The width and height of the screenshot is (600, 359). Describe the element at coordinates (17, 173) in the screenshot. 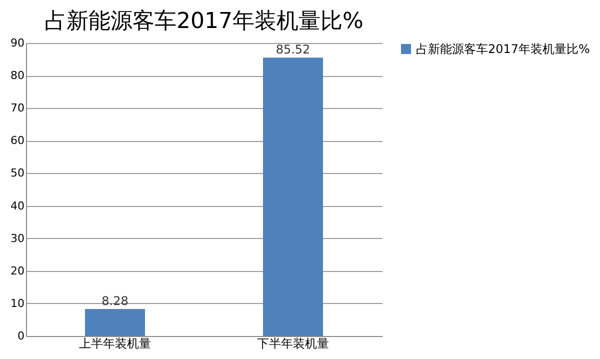

I see `y-tick-label: 50` at that location.